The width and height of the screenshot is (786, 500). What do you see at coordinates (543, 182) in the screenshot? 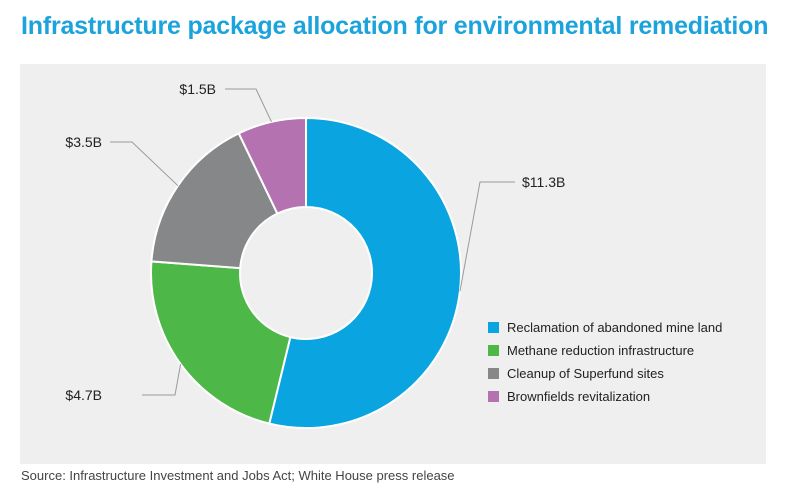
I see `value-label-mine-land: $11.3B` at bounding box center [543, 182].